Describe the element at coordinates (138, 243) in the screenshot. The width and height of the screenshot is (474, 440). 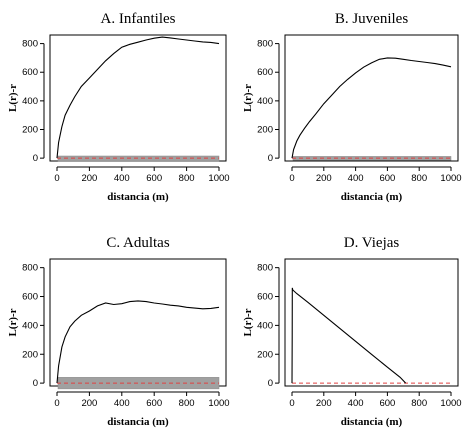
I see `panel-title: C. Adultas` at that location.